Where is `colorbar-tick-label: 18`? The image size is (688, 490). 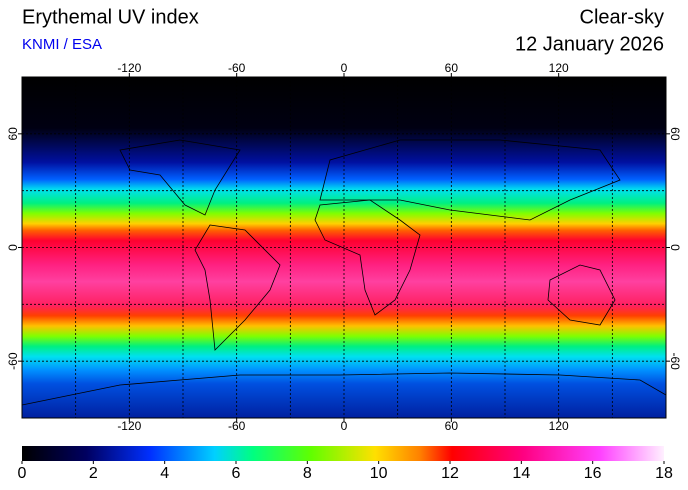
colorbar-tick-label: 18 is located at coordinates (664, 473).